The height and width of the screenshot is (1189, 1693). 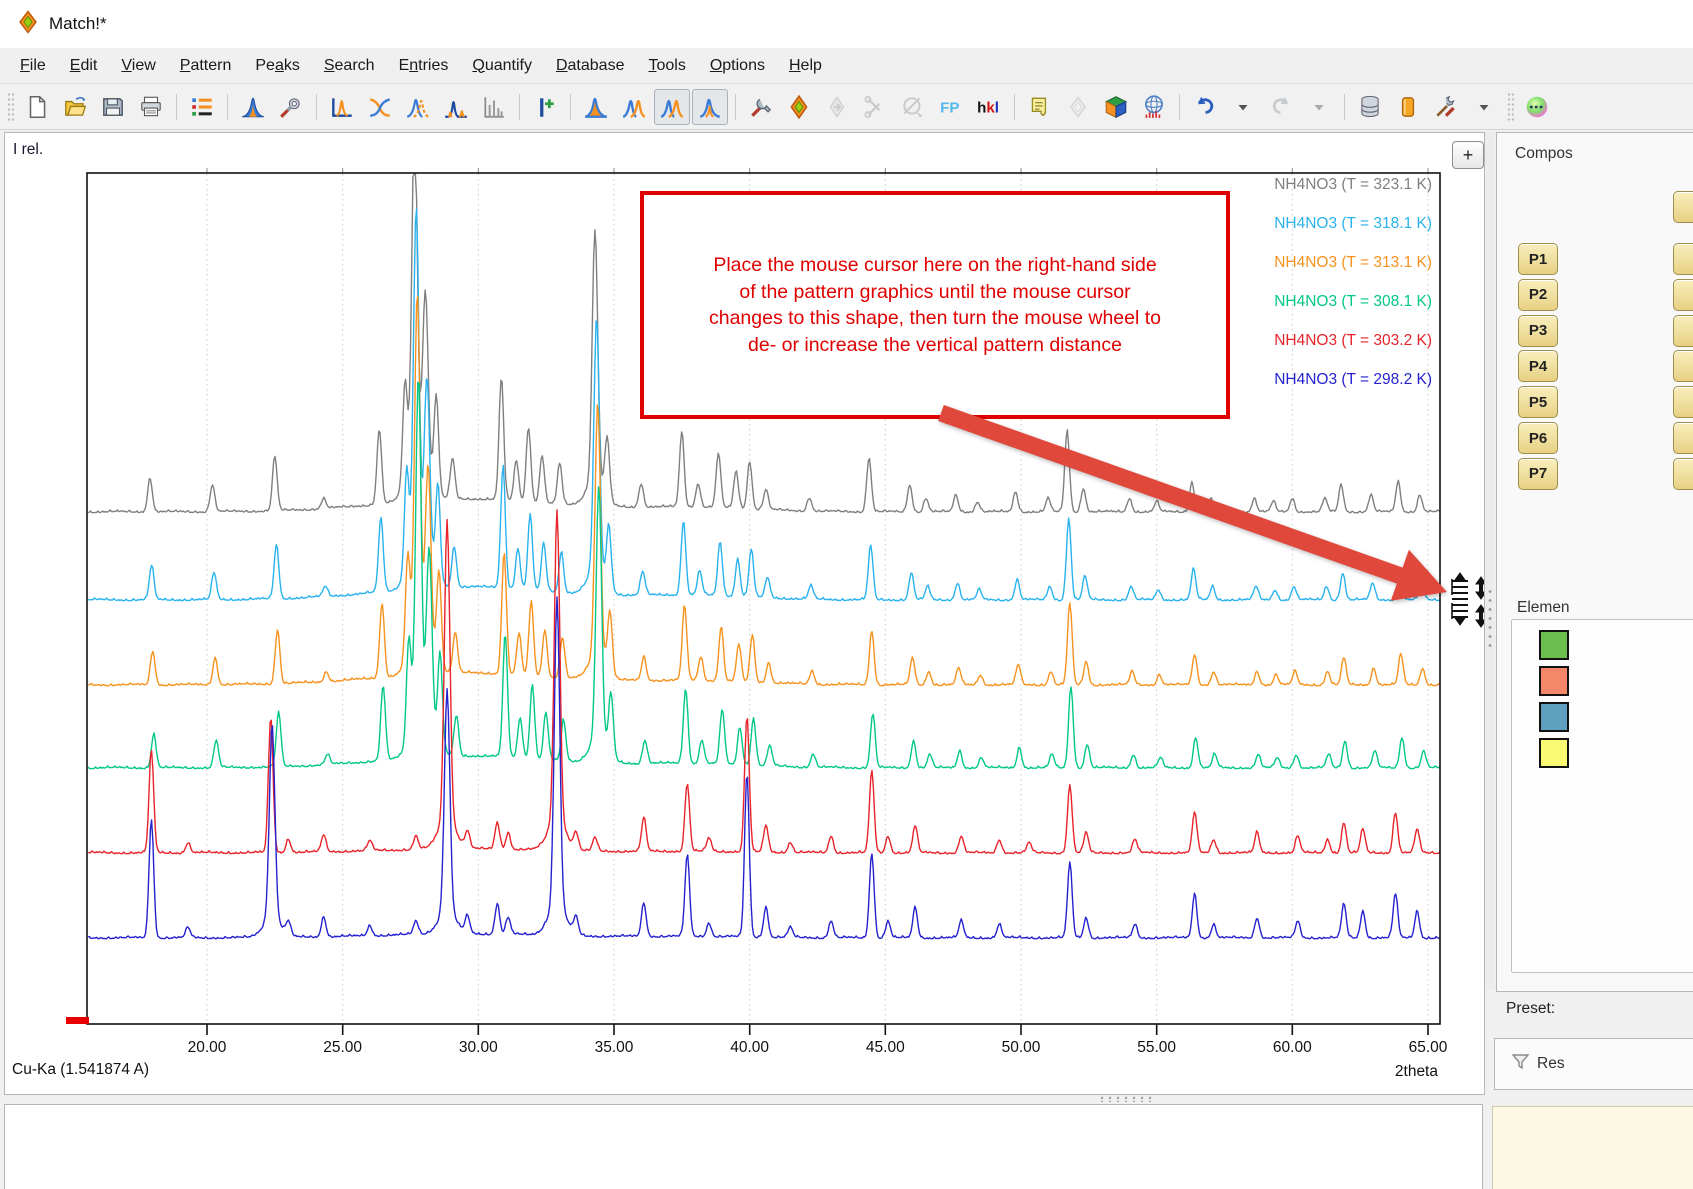 I want to click on peak-narrow-icon, so click(x=710, y=106).